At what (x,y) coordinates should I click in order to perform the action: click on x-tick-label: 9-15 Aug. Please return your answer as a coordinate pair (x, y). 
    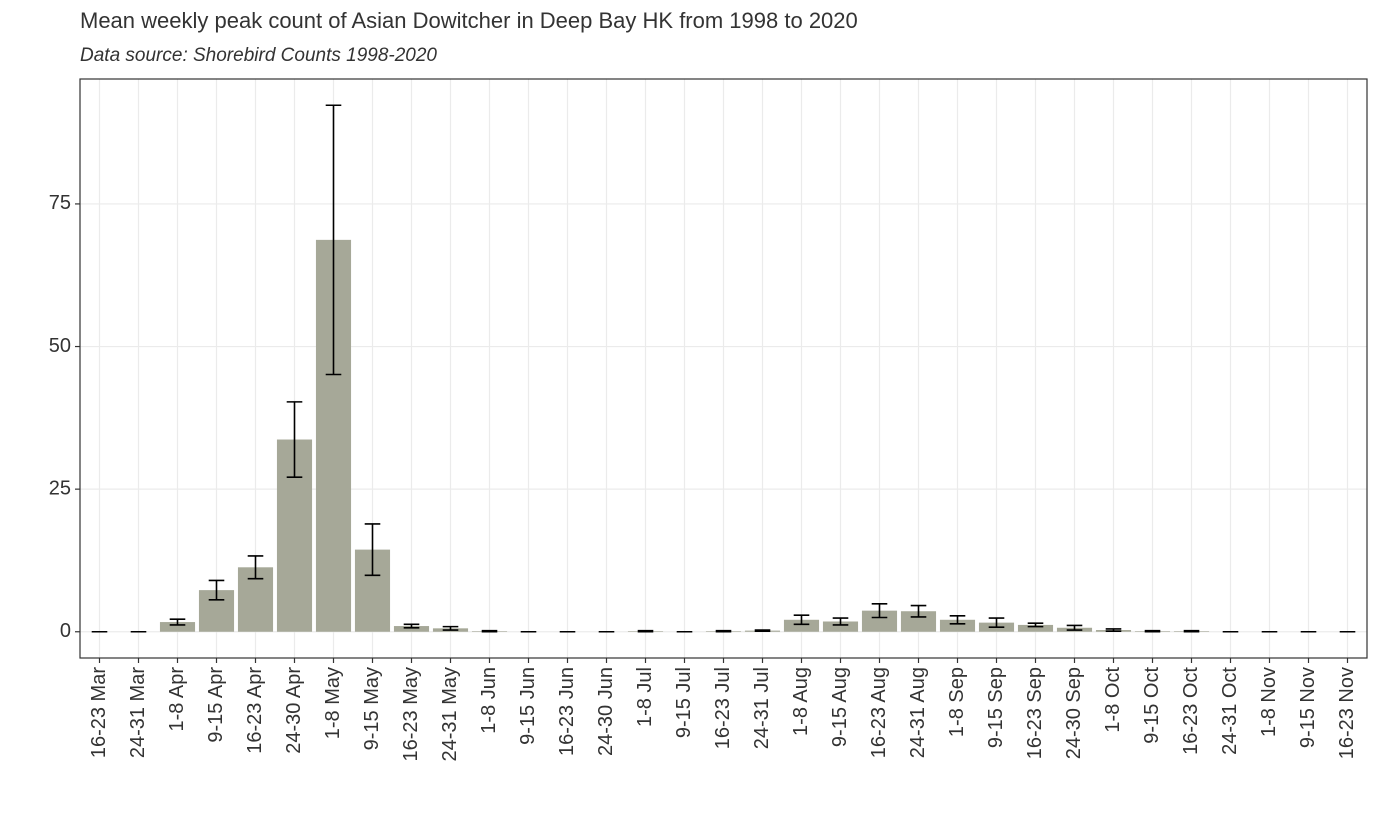
    Looking at the image, I should click on (840, 707).